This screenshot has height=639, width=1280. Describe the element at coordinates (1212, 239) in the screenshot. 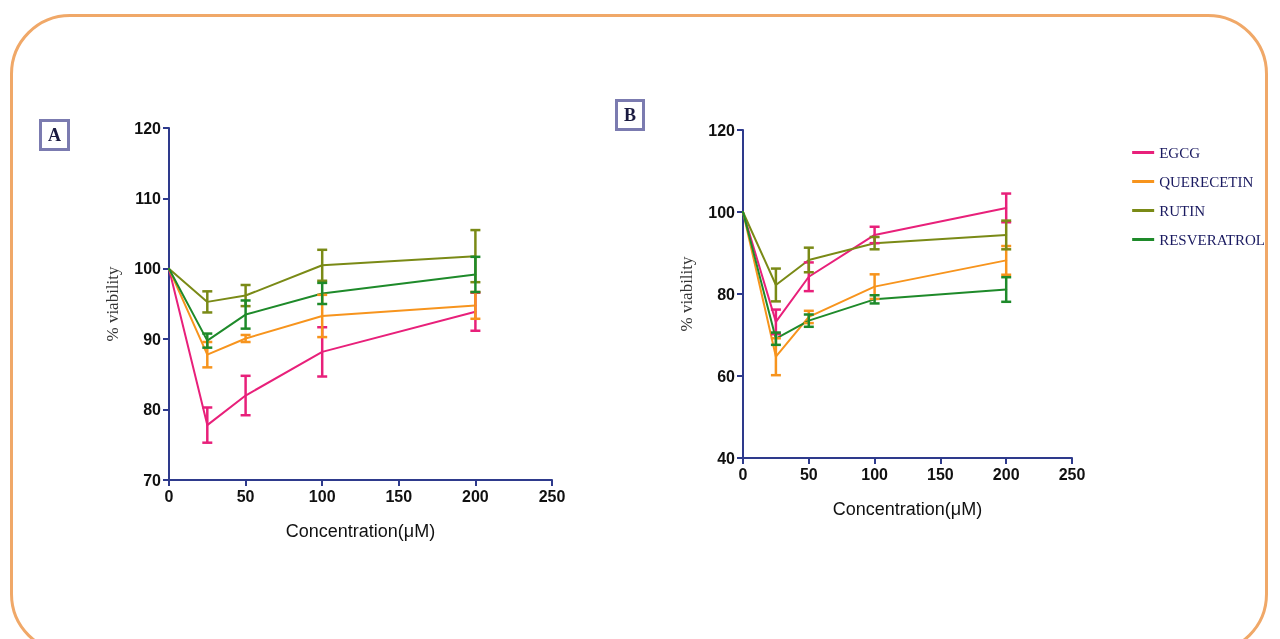

I see `legend-label: RESVERATROL` at that location.